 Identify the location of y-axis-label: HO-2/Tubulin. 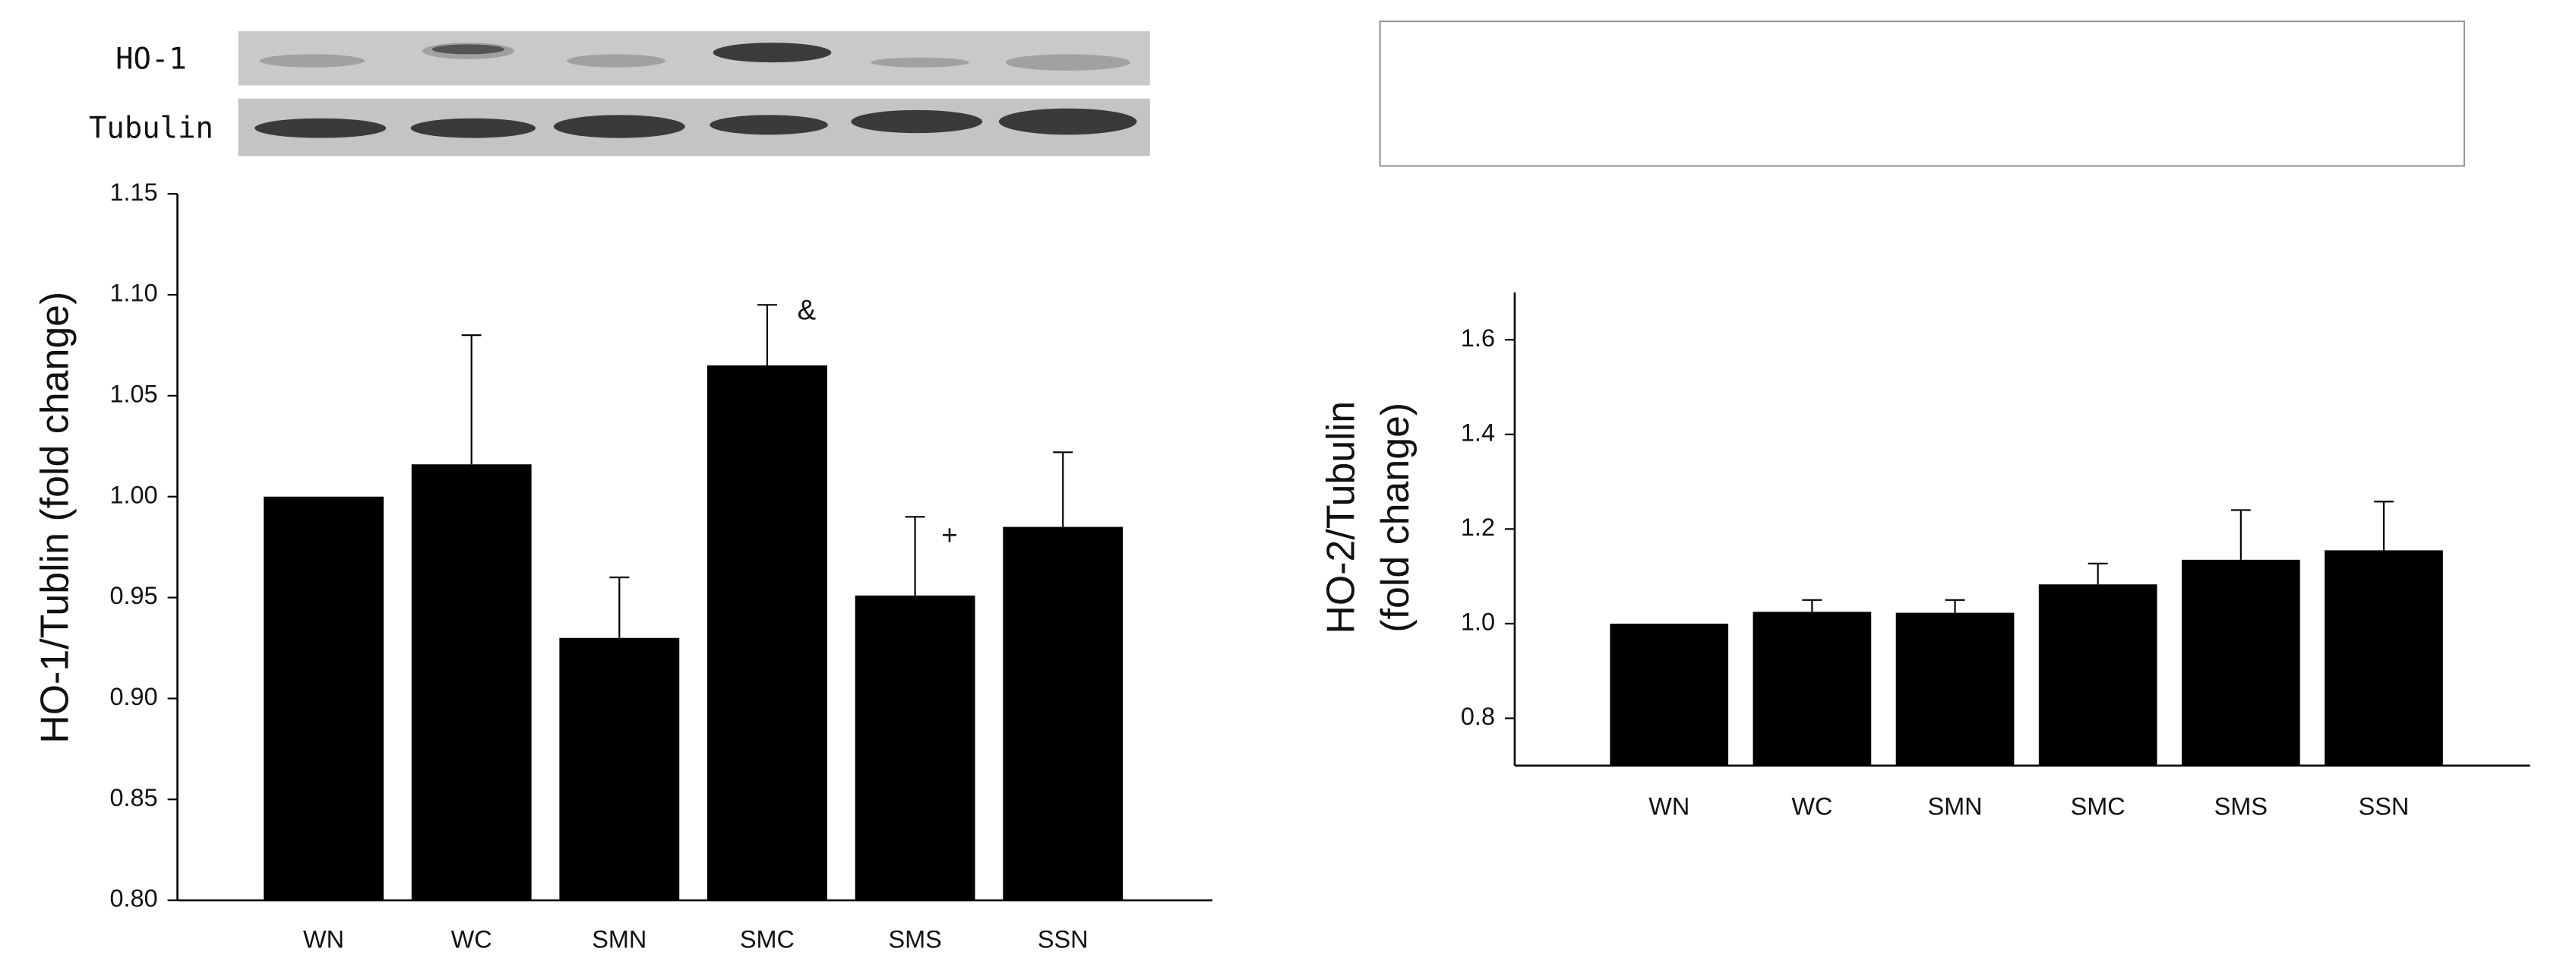
(1341, 517).